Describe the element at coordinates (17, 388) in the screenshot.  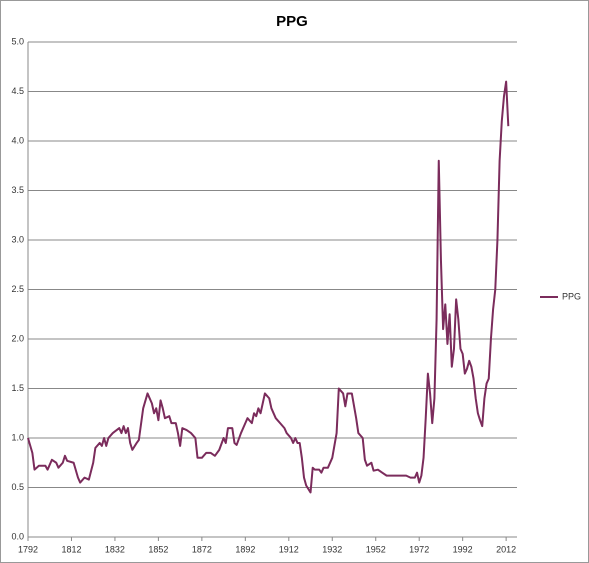
I see `y-tick-label: 1.5` at that location.